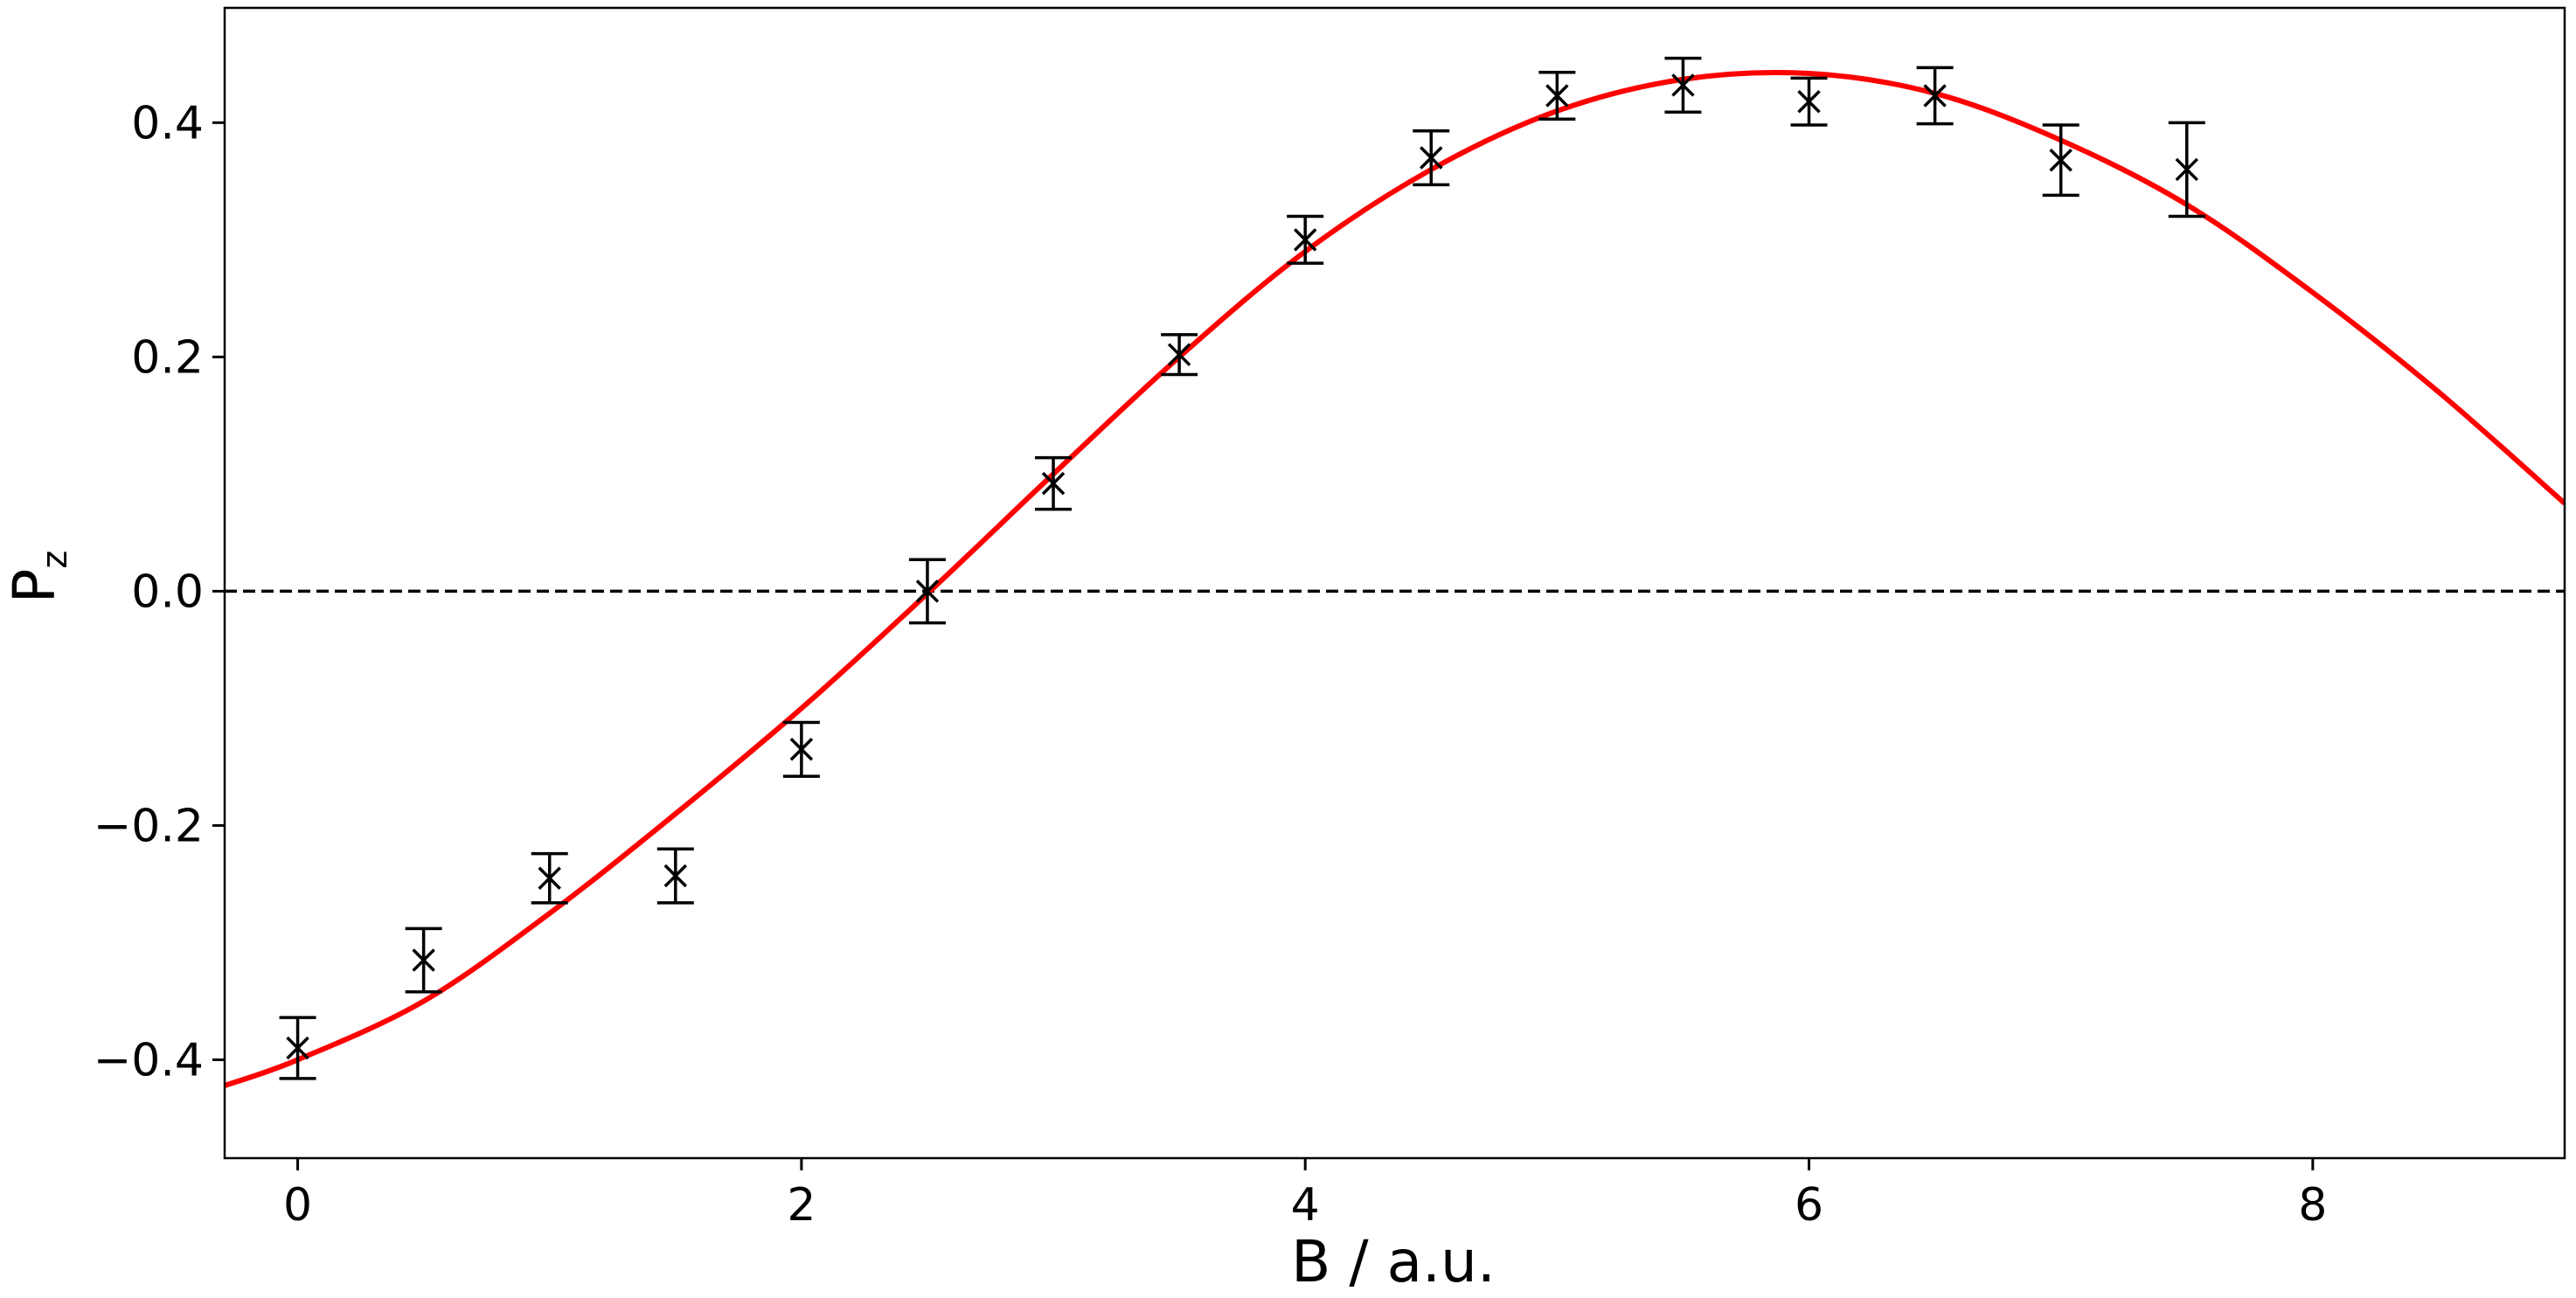 The height and width of the screenshot is (1298, 2576). I want to click on x-tick-label: 2, so click(801, 1205).